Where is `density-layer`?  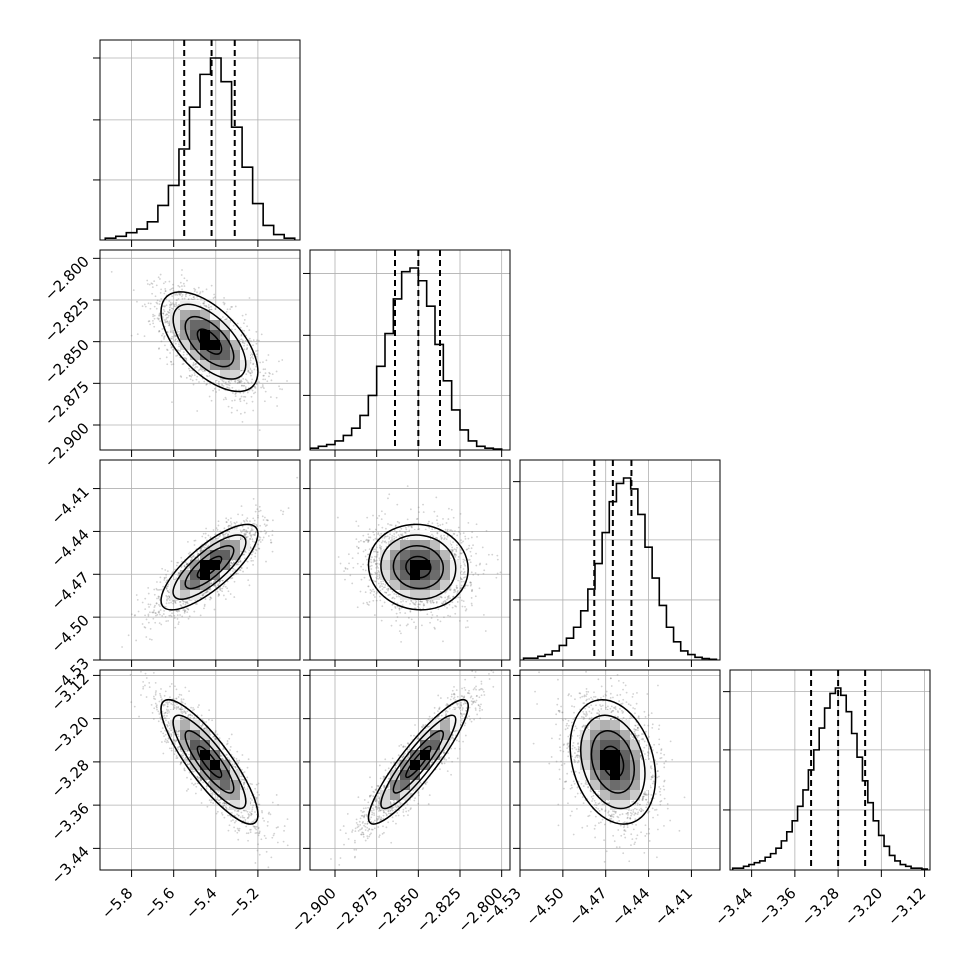 density-layer is located at coordinates (199, 350).